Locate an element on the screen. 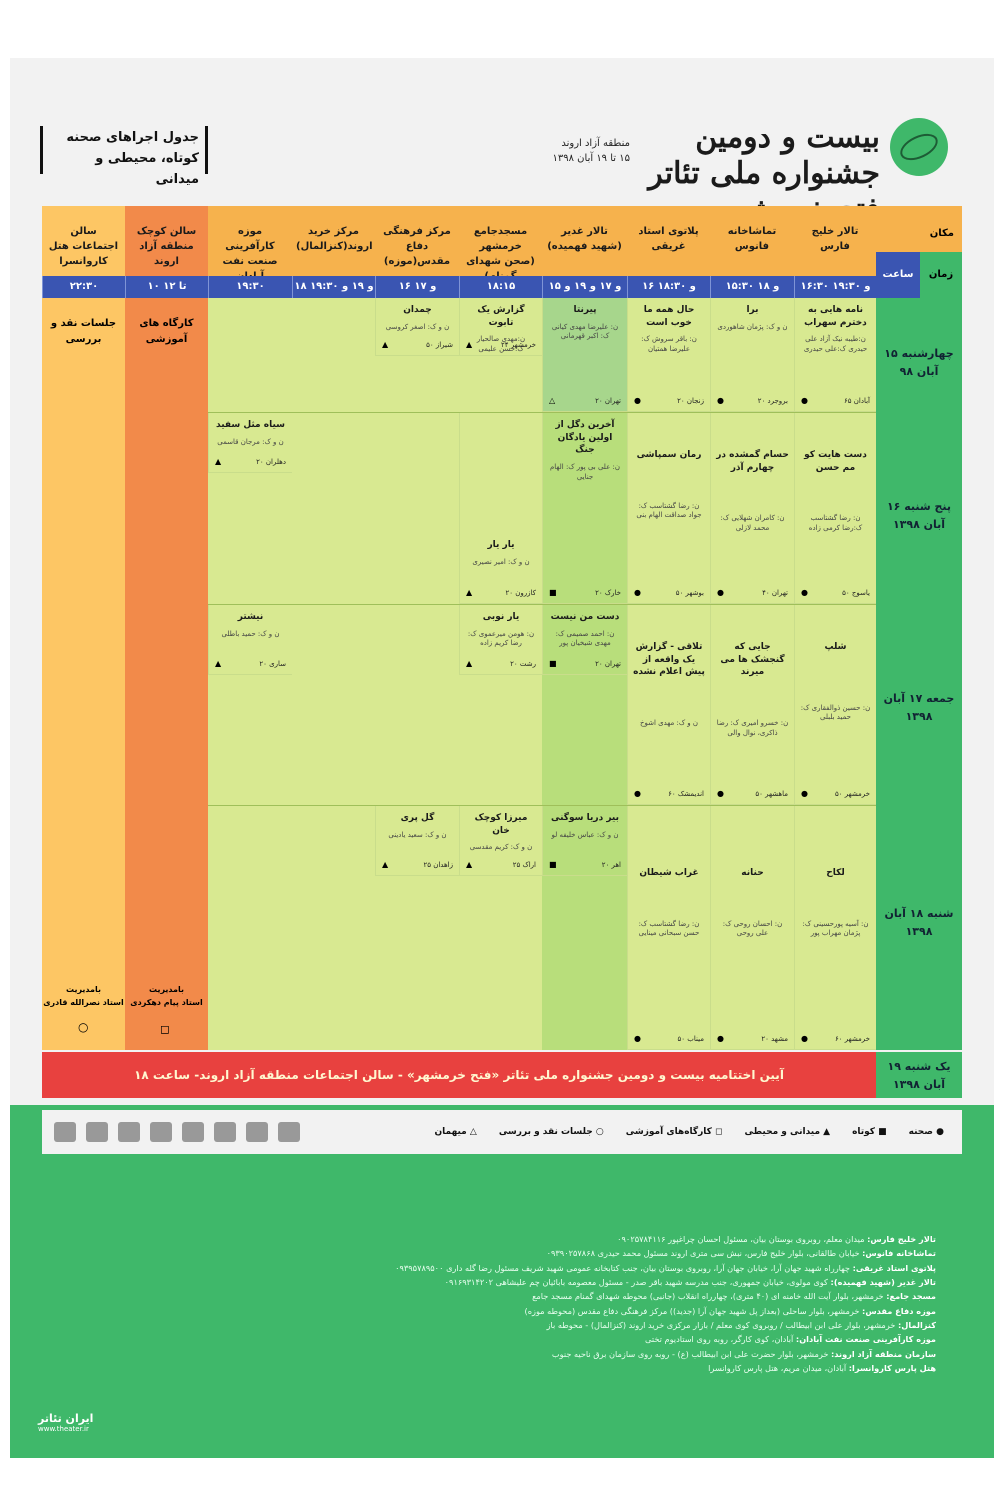 The image size is (1000, 1500). day-label: پنج شنبه ۱۶ آبان ۱۳۹۸ is located at coordinates (919, 515).